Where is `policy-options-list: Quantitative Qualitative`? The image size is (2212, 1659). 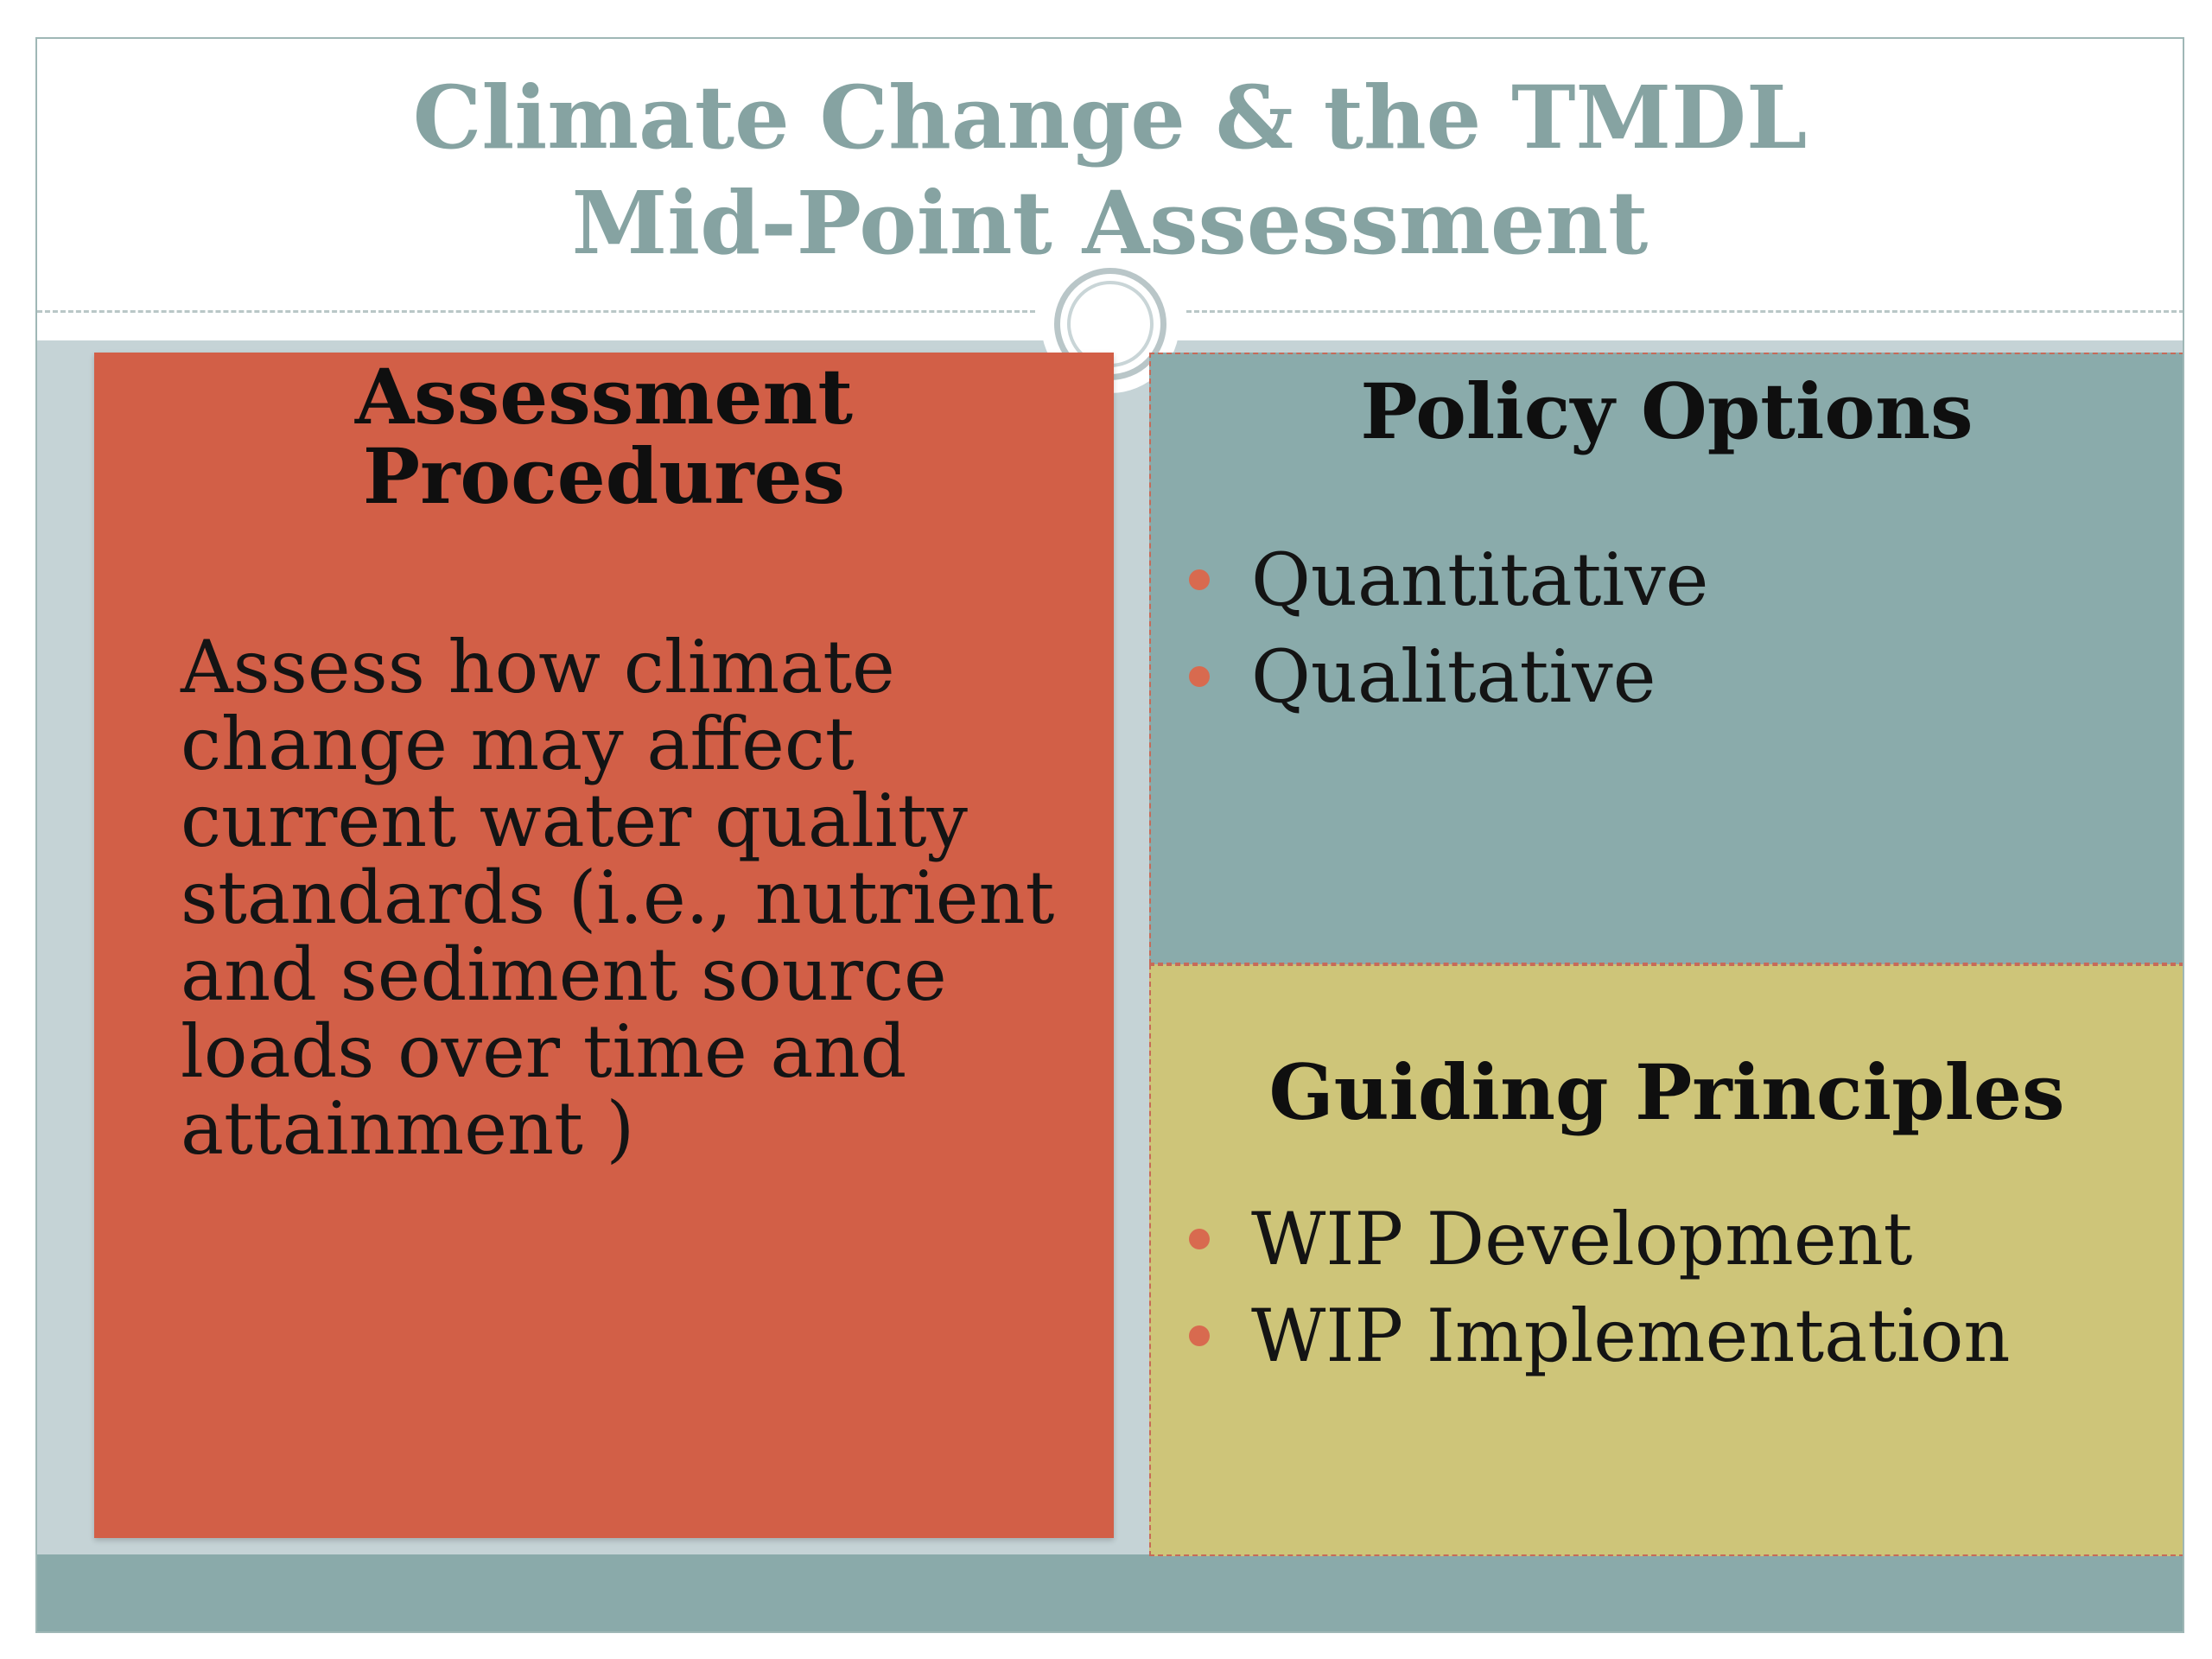
policy-options-list: Quantitative Qualitative is located at coordinates (1445, 628).